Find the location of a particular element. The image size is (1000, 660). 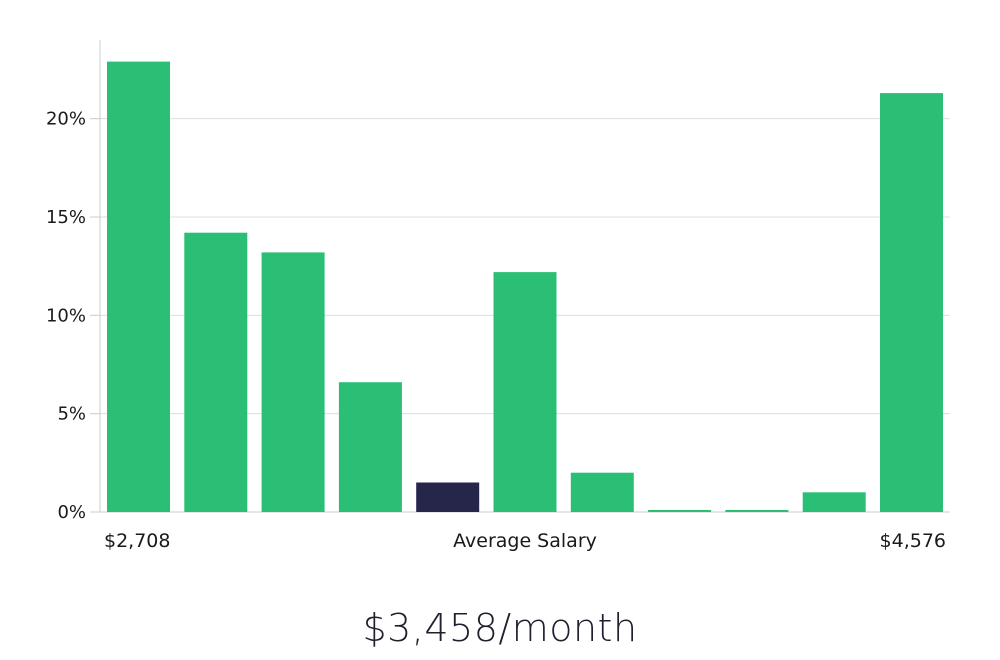

x-center-label: Average Salary is located at coordinates (525, 541).